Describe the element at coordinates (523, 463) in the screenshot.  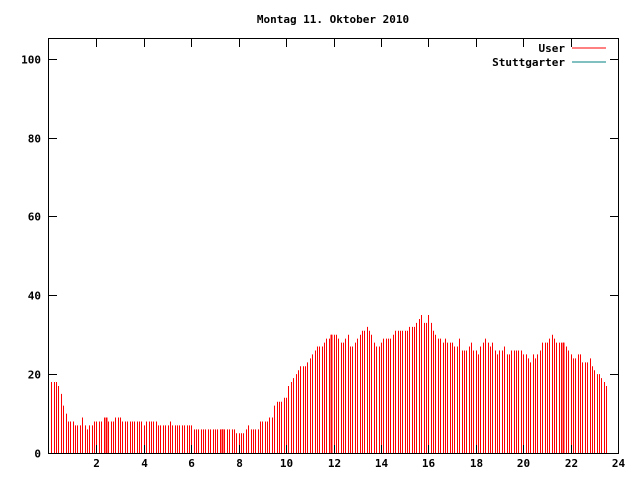
I see `x-tick-label-20: 20` at that location.